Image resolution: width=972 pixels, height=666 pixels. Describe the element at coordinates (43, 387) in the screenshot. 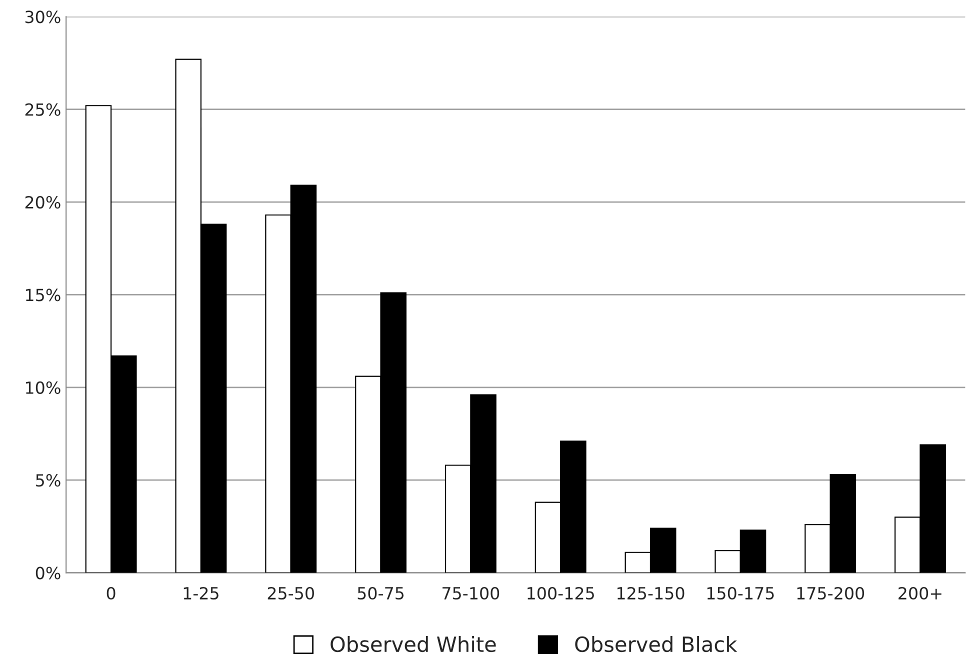

I see `y-tick-label: 10%` at that location.